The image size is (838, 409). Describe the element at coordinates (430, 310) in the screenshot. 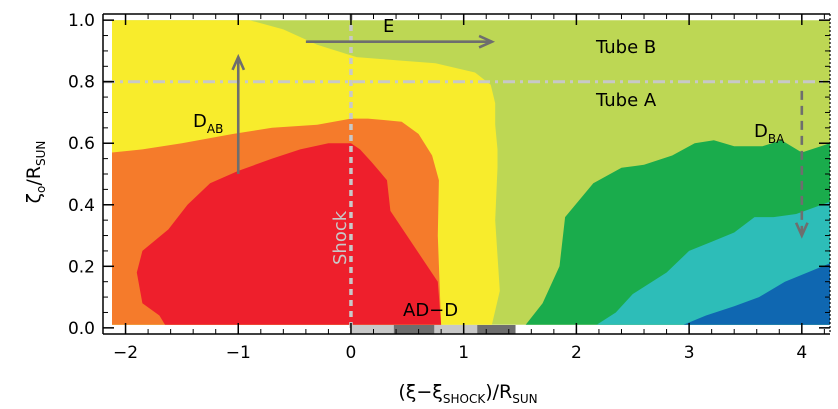

I see `adid-label: AD−D` at that location.